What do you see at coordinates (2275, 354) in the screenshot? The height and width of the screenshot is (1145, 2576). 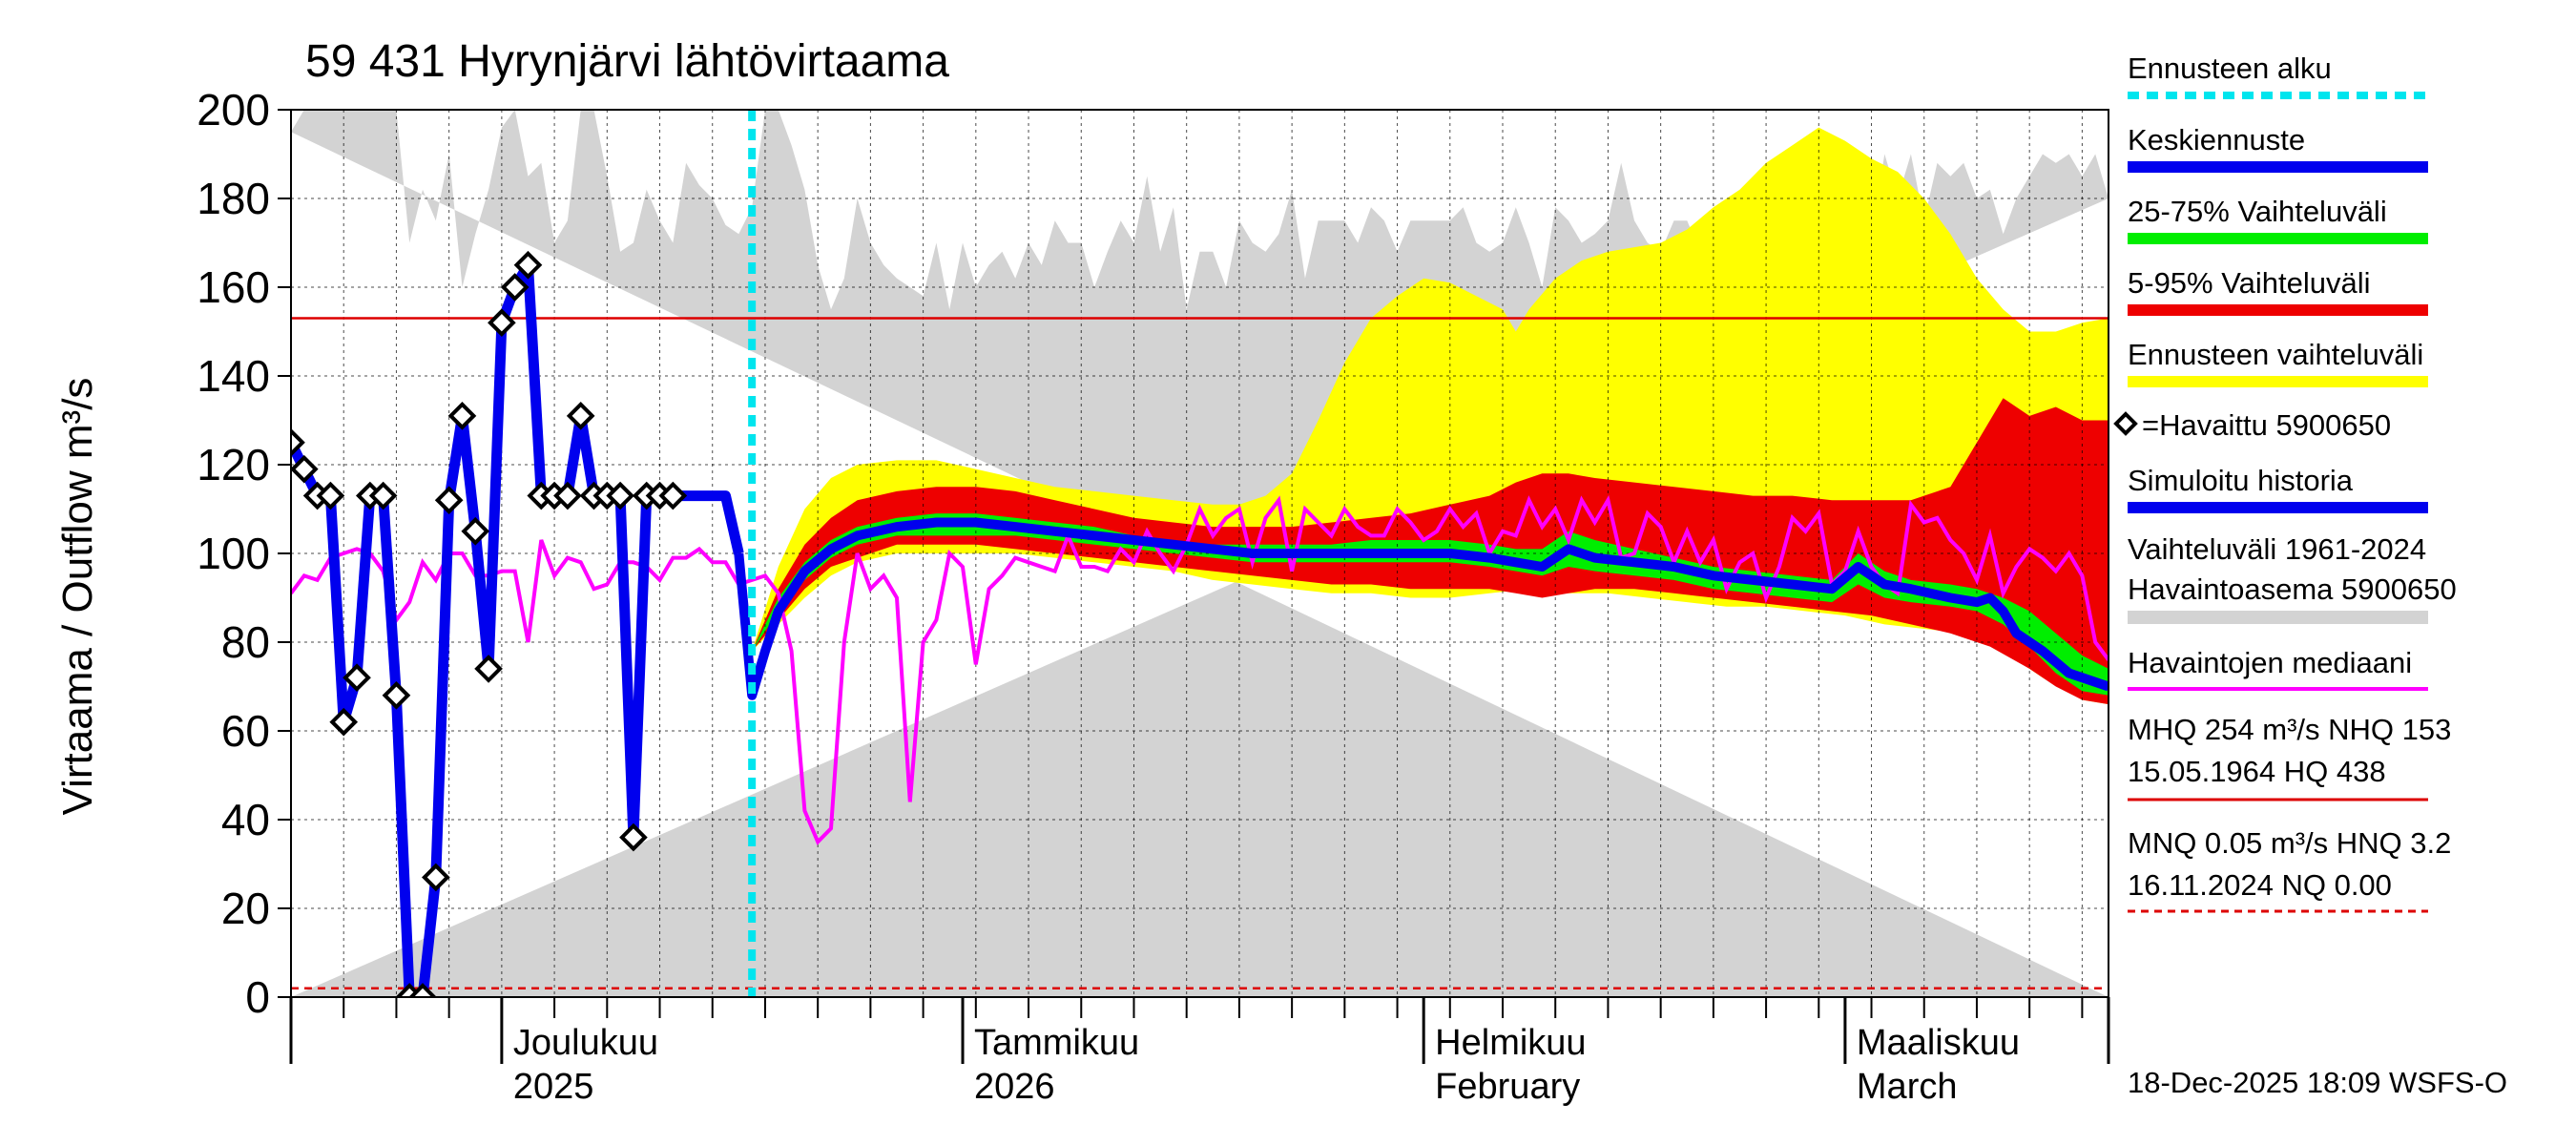 I see `legend-label-ennusteen-vaihteluvali: Ennusteen vaihteluväli` at bounding box center [2275, 354].